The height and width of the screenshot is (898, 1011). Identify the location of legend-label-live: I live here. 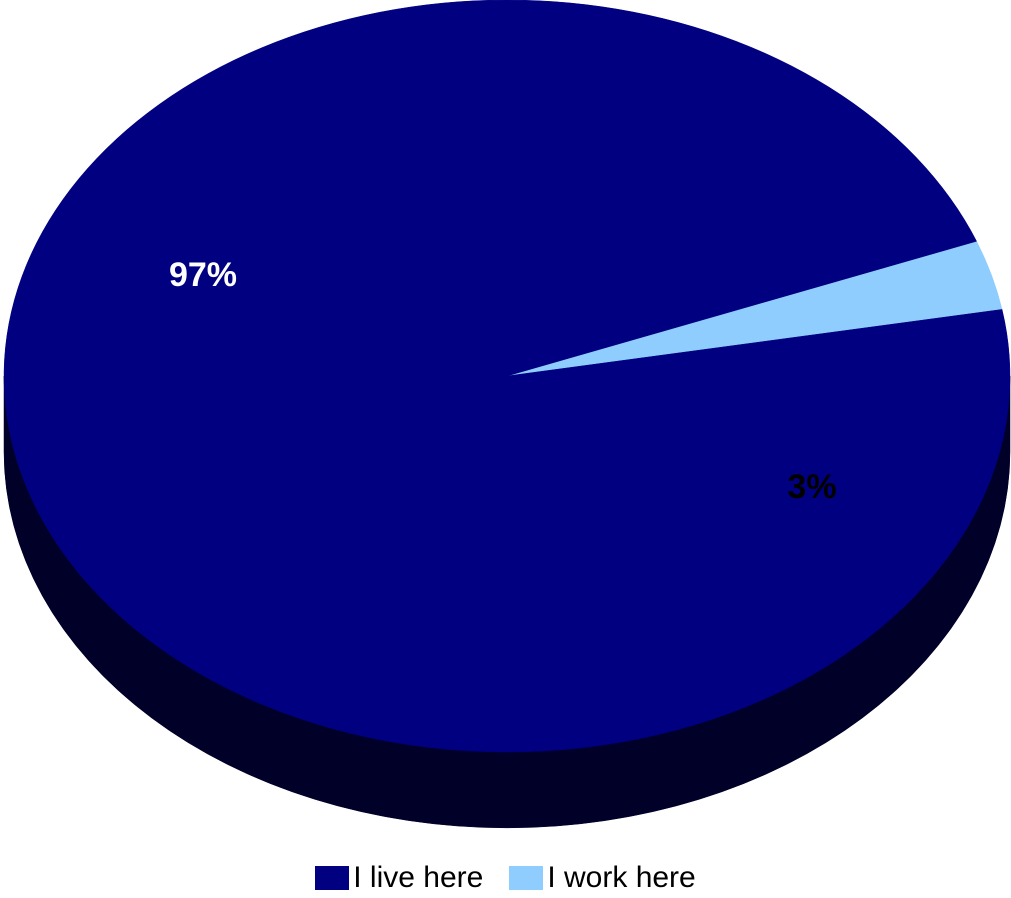
(418, 877).